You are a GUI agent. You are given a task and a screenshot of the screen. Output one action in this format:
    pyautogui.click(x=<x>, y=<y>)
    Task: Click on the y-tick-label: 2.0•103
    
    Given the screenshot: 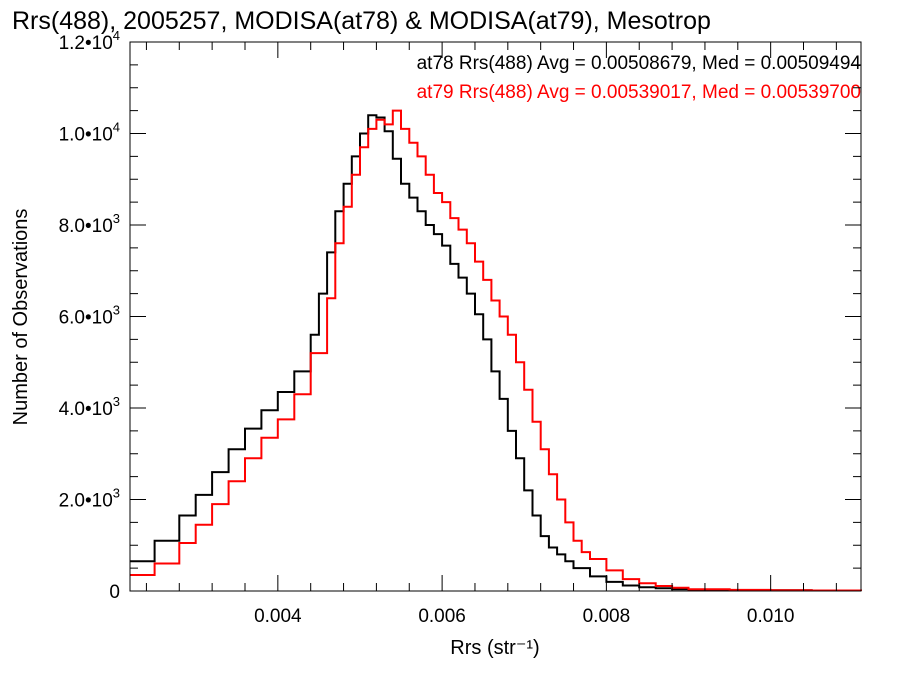 What is the action you would take?
    pyautogui.click(x=89, y=499)
    